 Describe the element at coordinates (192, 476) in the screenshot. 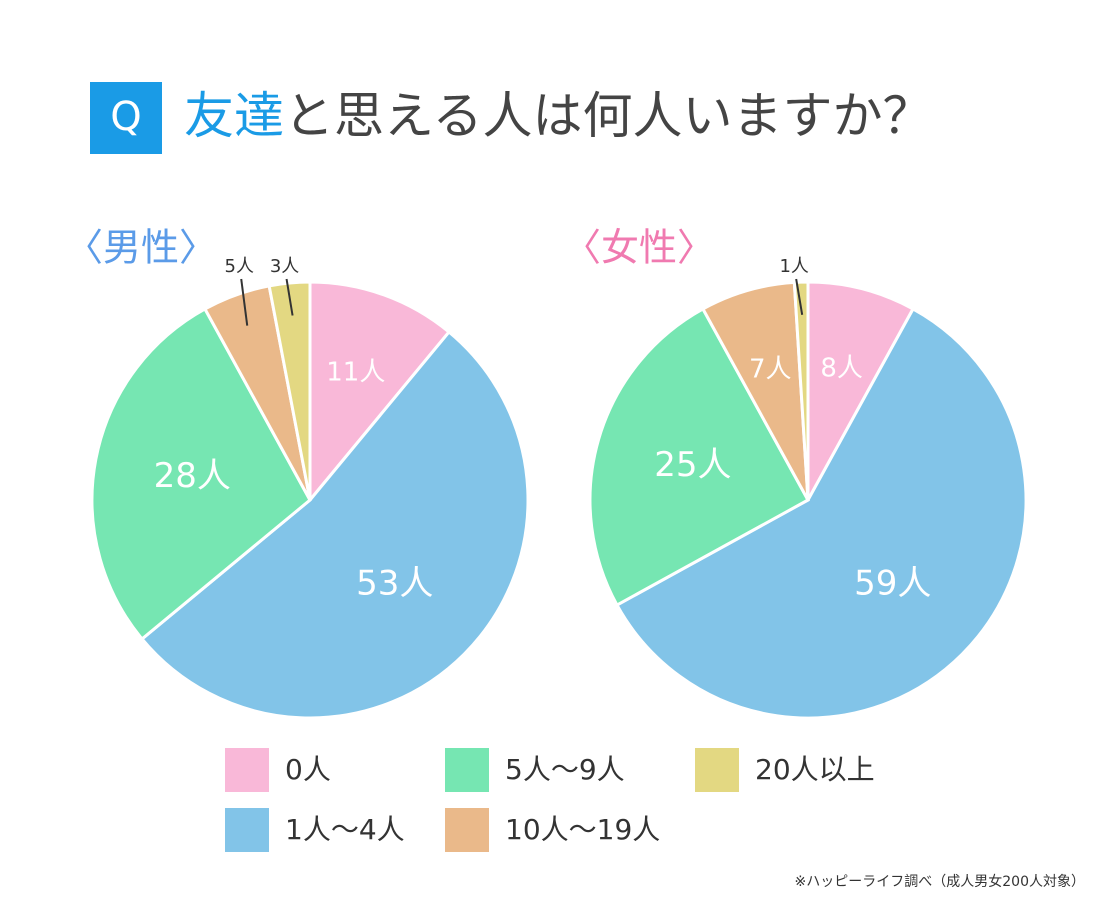

I see `value-label: 28人` at that location.